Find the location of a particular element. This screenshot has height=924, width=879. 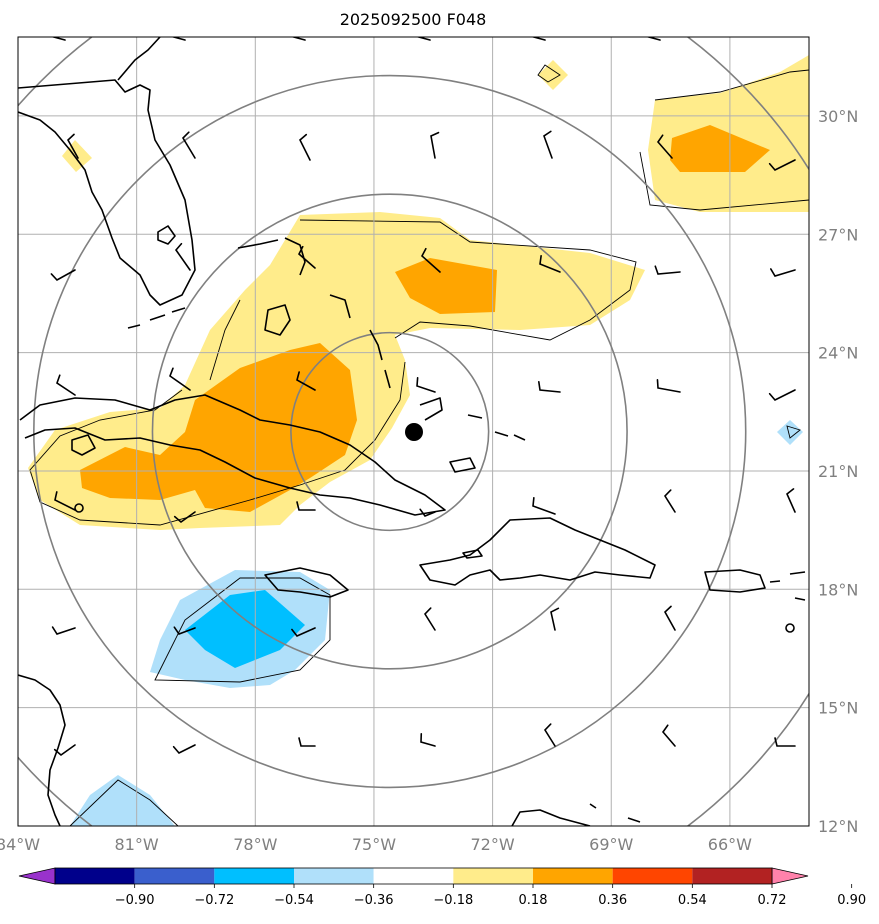

negative-anomaly-spot-east is located at coordinates (790, 432).